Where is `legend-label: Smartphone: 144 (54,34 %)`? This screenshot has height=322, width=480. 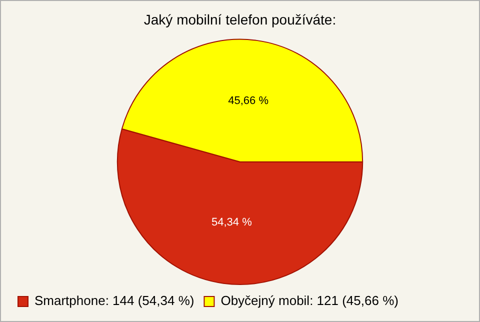 legend-label: Smartphone: 144 (54,34 %) is located at coordinates (114, 300).